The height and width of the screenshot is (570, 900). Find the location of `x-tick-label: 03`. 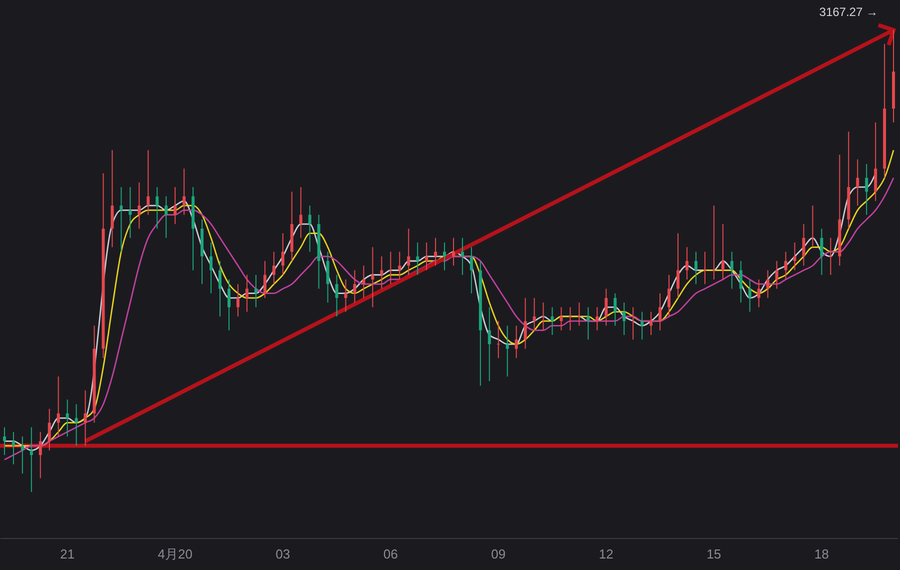

x-tick-label: 03 is located at coordinates (283, 554).